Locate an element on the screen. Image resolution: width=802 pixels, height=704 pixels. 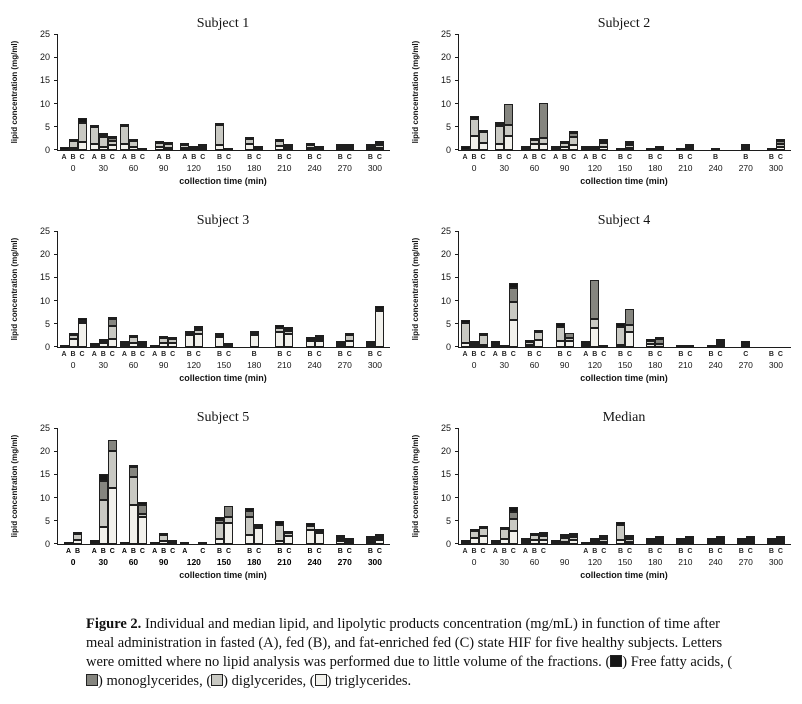
x-time-label: 150 is located at coordinates (224, 562).